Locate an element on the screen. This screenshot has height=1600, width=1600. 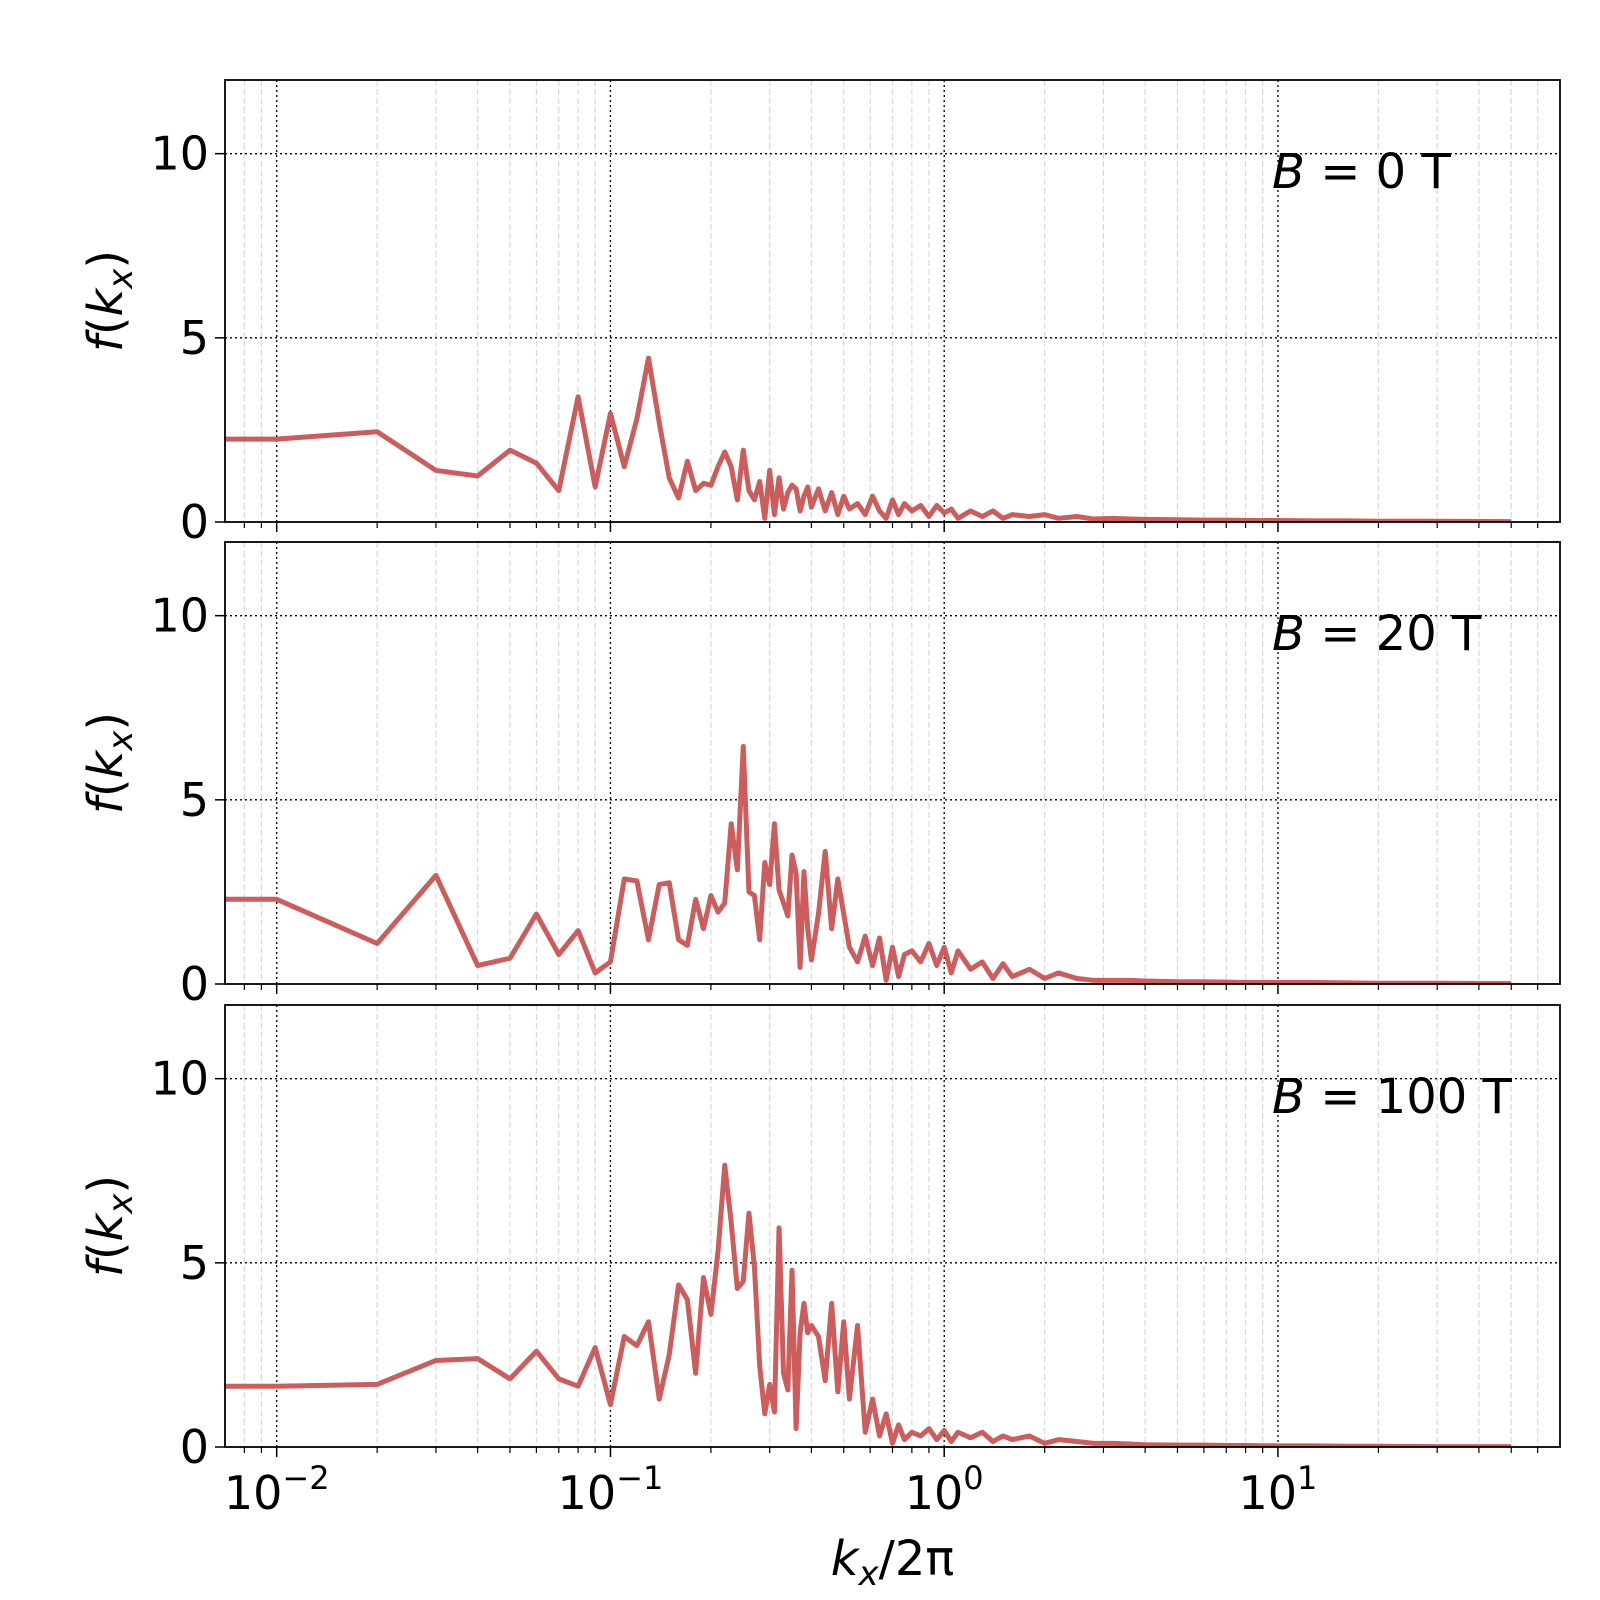
panel-annotation: B = 100 T is located at coordinates (1392, 1097).